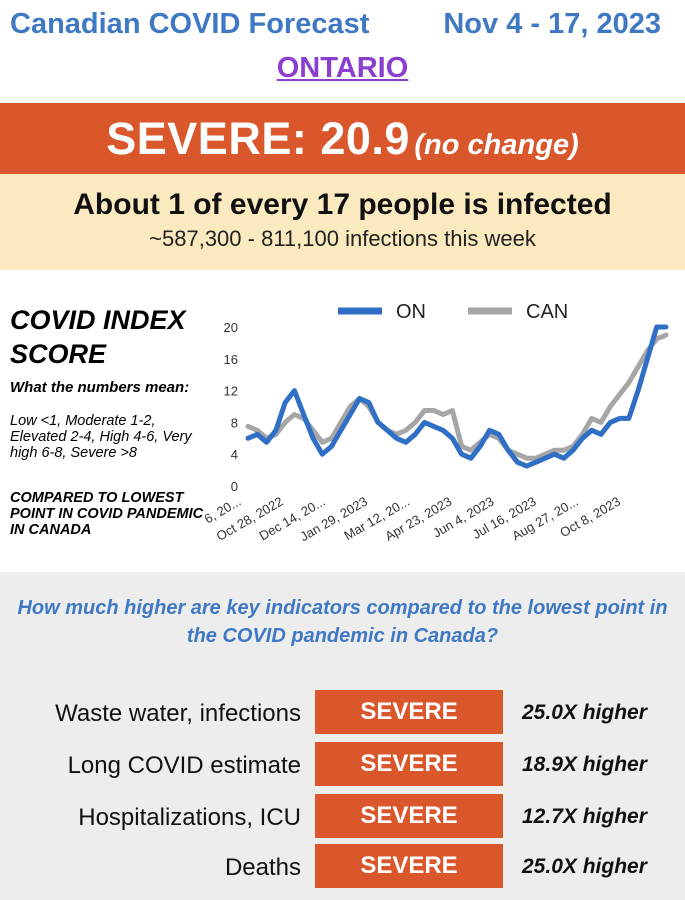  Describe the element at coordinates (411, 312) in the screenshot. I see `legend-label: ON` at that location.